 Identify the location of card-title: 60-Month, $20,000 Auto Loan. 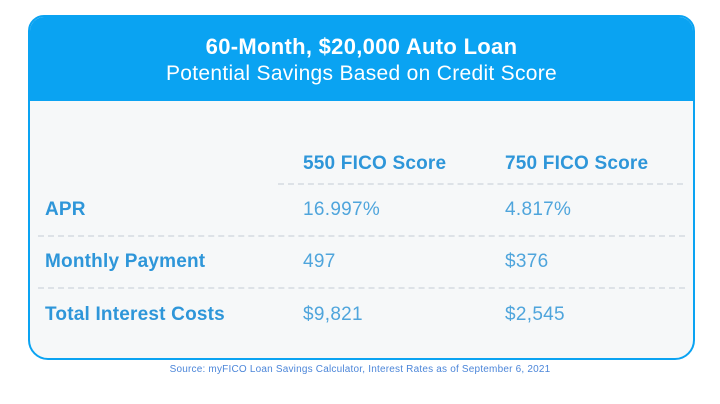
(361, 46).